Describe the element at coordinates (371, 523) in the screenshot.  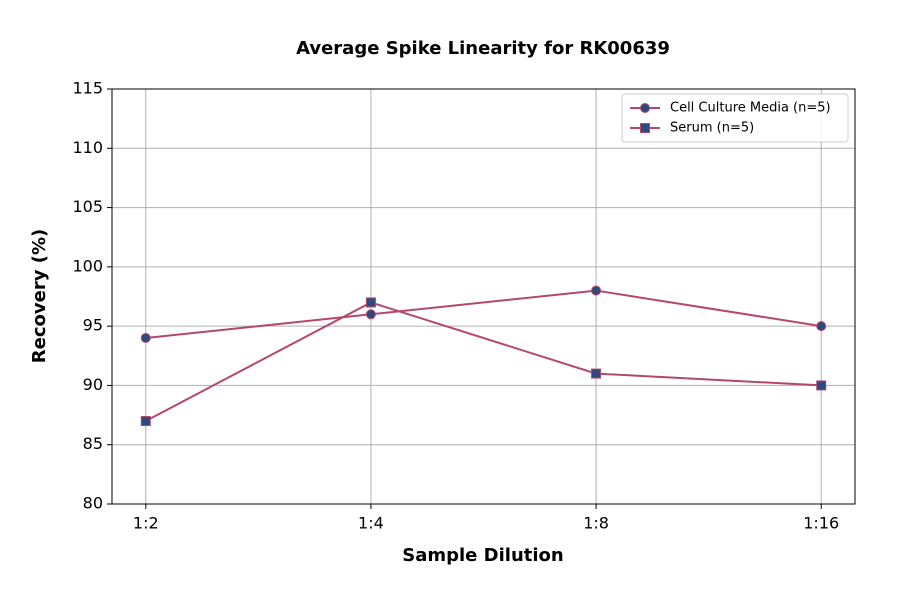
I see `x-tick-label: 1:4` at that location.